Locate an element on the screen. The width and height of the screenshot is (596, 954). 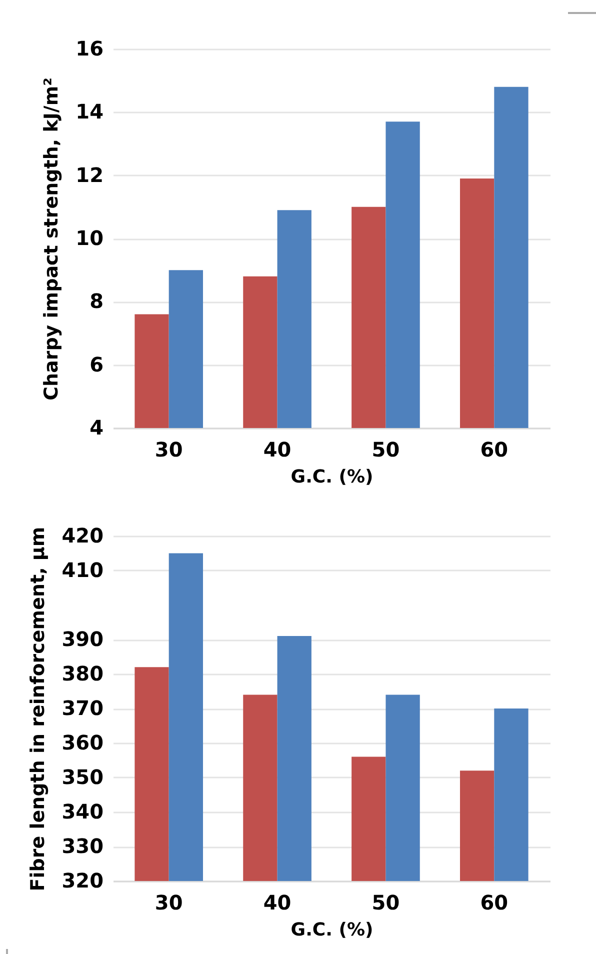
y-tick-label: 14 is located at coordinates (90, 112).